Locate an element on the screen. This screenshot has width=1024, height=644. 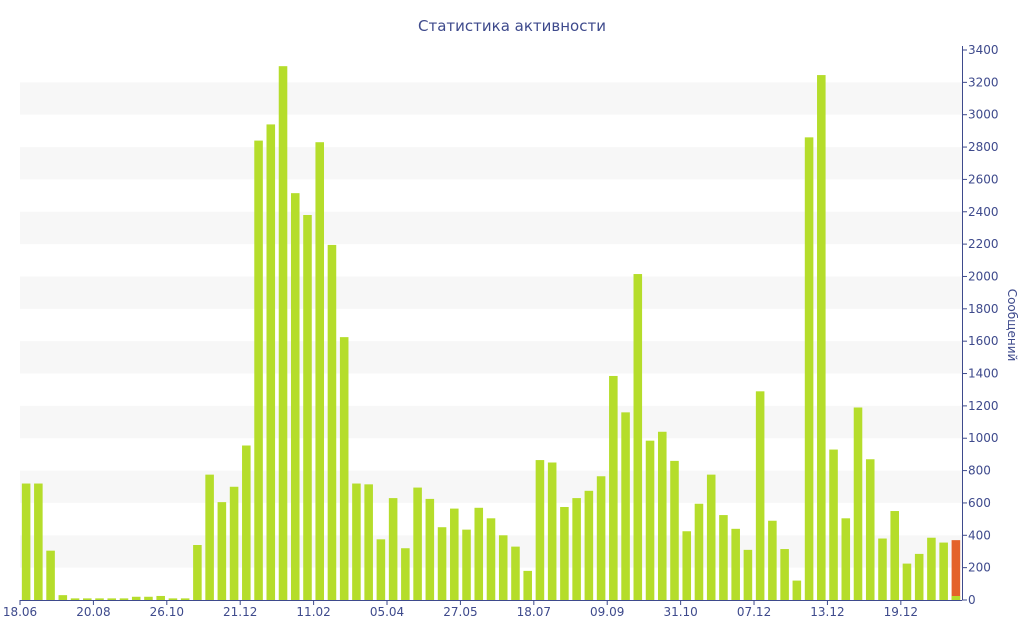
y-tick-label: 3200 is located at coordinates (983, 82).